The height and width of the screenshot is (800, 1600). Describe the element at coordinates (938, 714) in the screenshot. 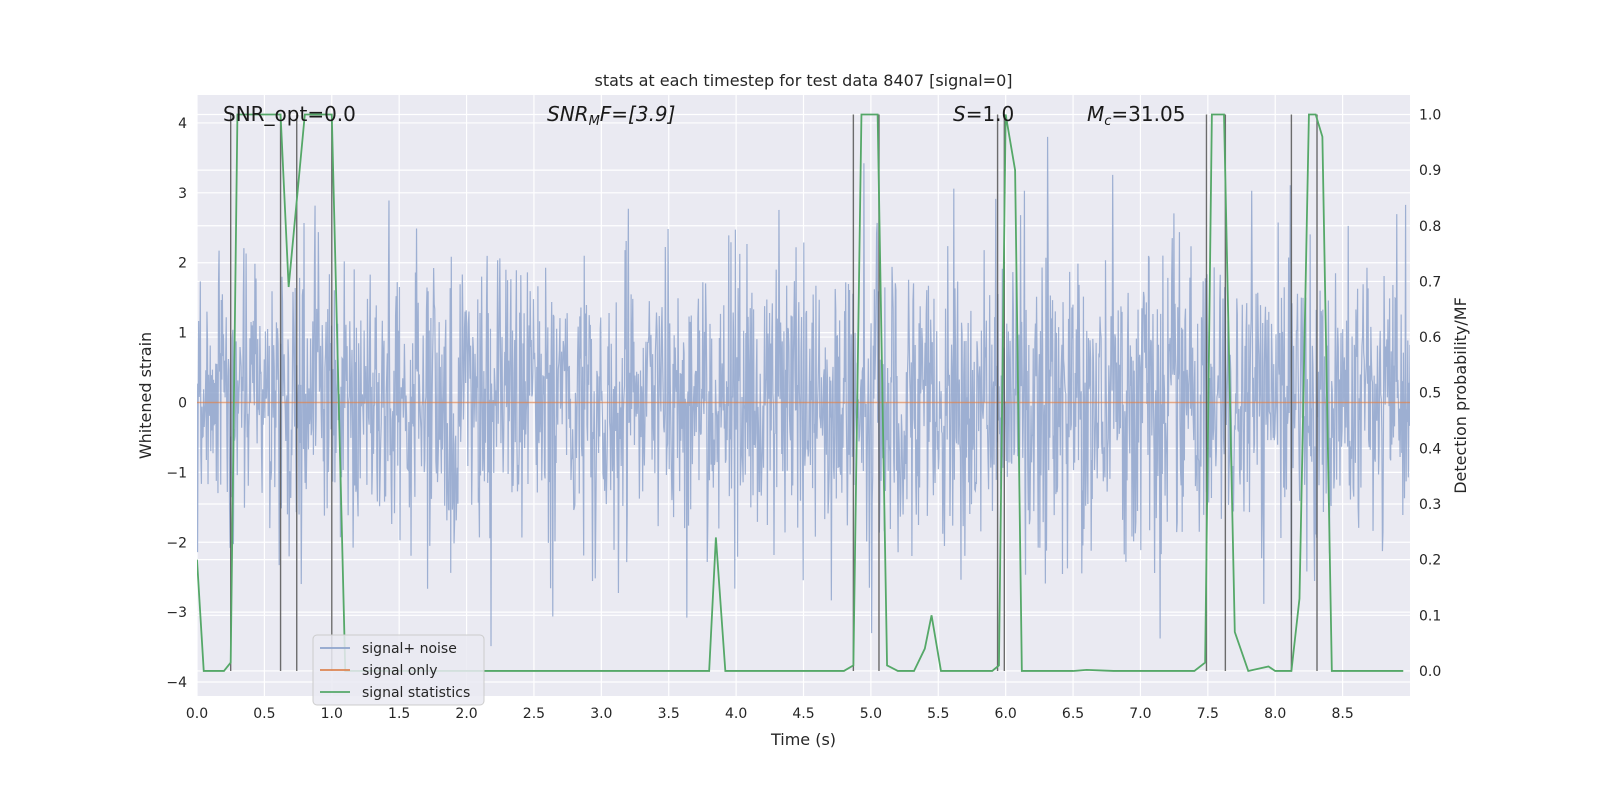

I see `x-tick-label-11: 5.5` at that location.